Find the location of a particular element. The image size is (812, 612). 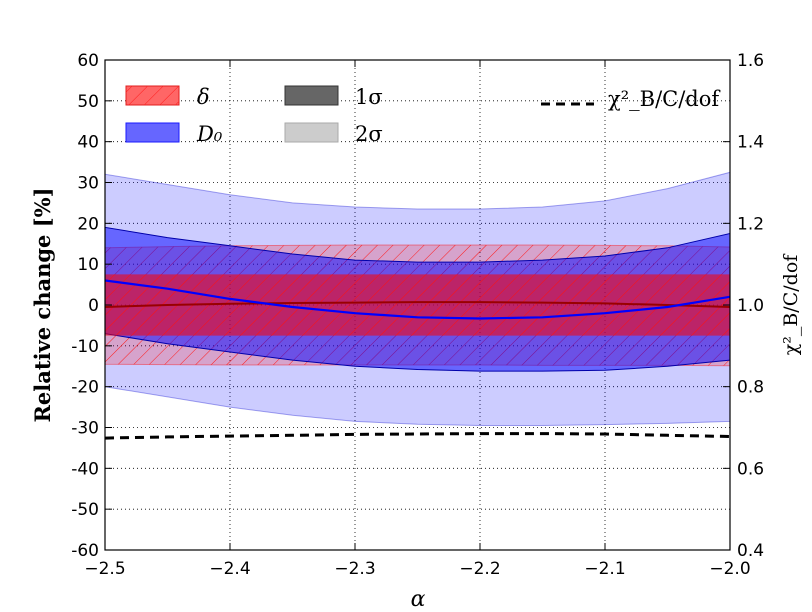

y-tick-label: -30 is located at coordinates (85, 429).